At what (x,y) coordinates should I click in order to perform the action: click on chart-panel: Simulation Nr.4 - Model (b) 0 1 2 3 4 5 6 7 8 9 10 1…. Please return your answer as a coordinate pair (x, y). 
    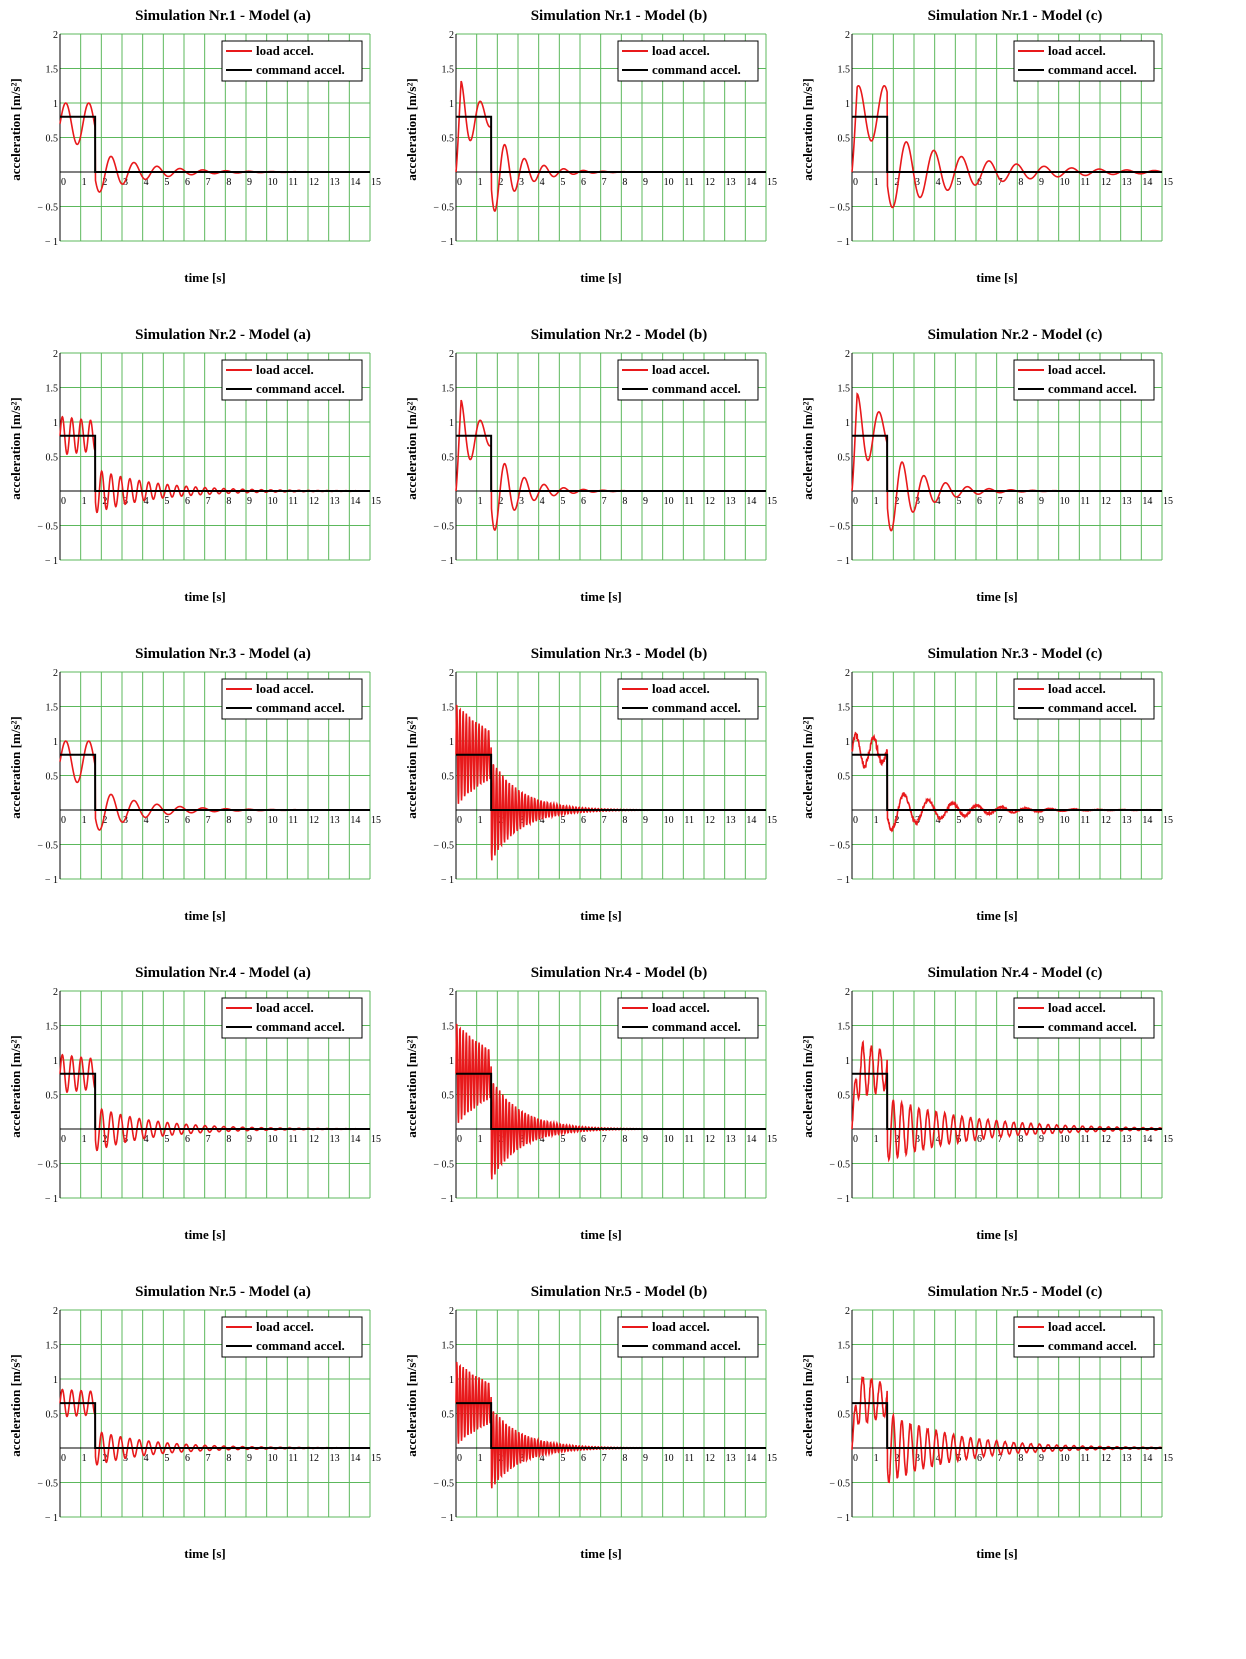
    Looking at the image, I should click on (603, 1122).